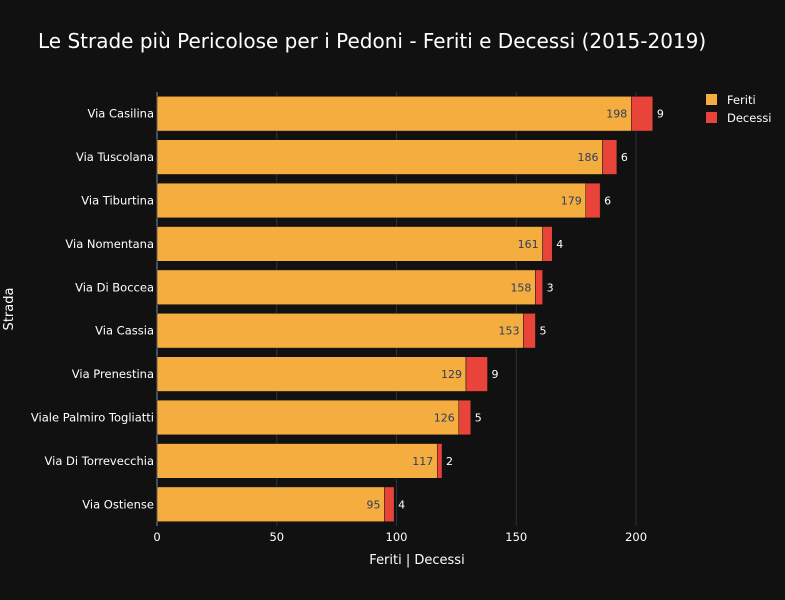 This screenshot has height=600, width=785. I want to click on x-tick-label: 100, so click(397, 537).